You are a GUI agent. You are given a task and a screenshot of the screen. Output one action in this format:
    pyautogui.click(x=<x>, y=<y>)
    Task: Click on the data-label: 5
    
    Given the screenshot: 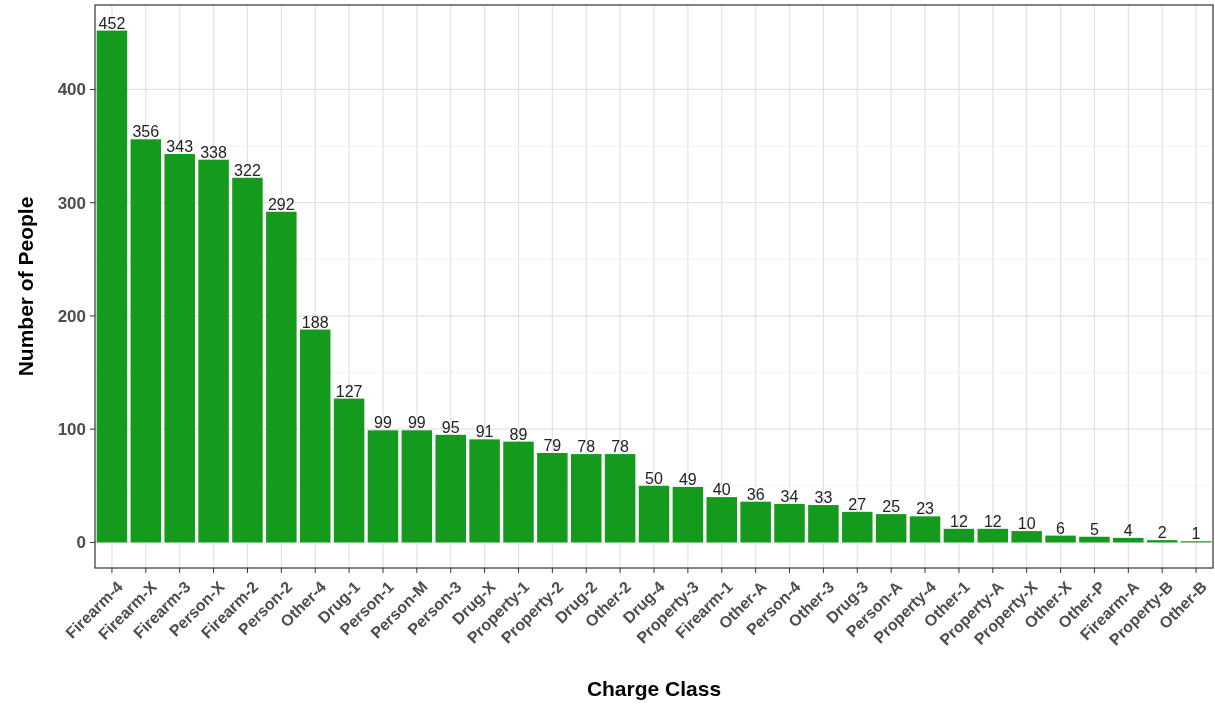 What is the action you would take?
    pyautogui.click(x=1094, y=529)
    